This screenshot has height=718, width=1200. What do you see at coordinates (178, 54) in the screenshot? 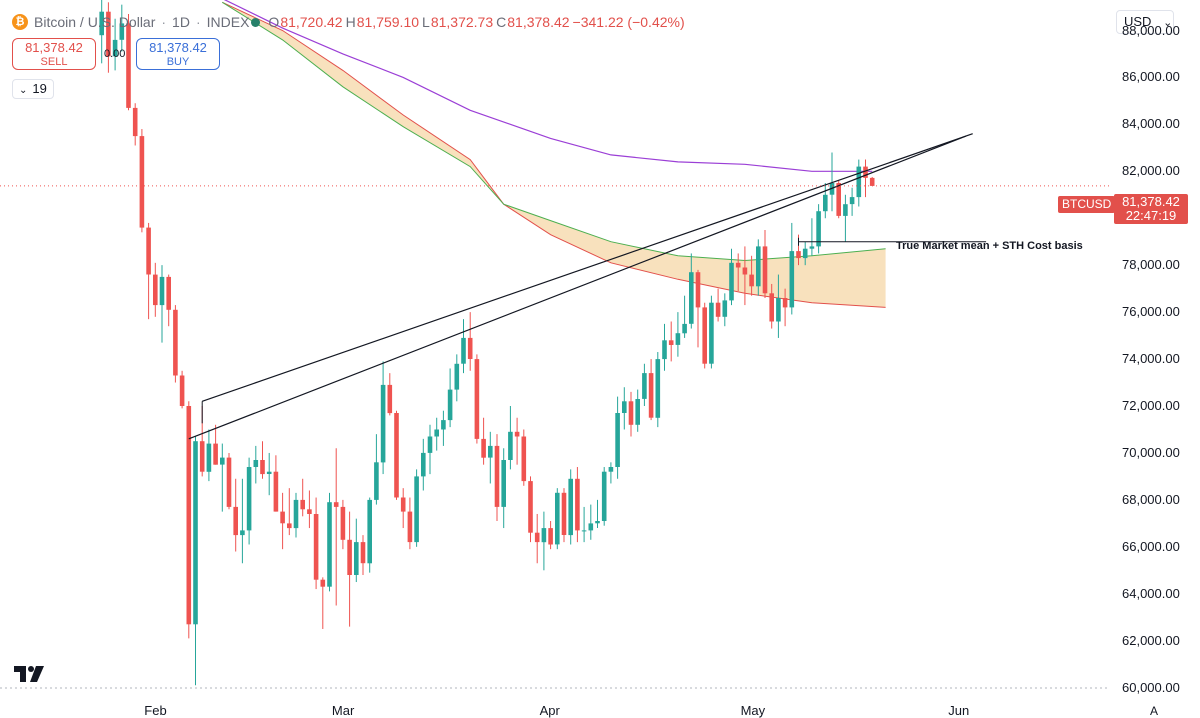
I see `buy-button: 81,378.42 BUY` at bounding box center [178, 54].